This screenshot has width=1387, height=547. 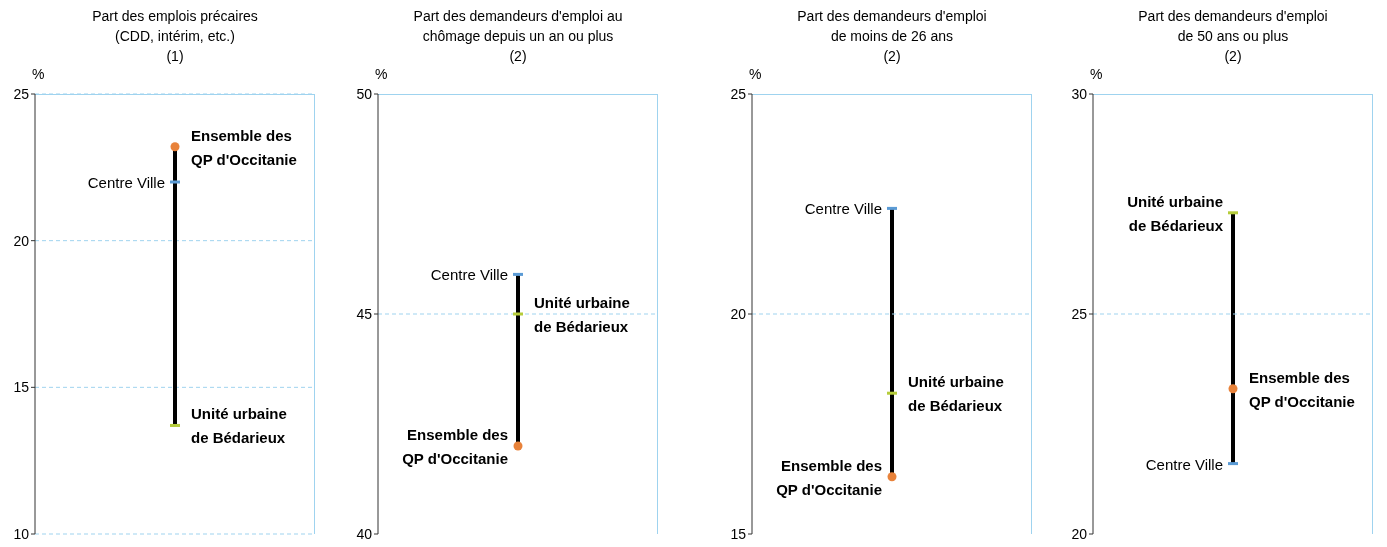 What do you see at coordinates (364, 533) in the screenshot?
I see `y-tick-label: 40` at bounding box center [364, 533].